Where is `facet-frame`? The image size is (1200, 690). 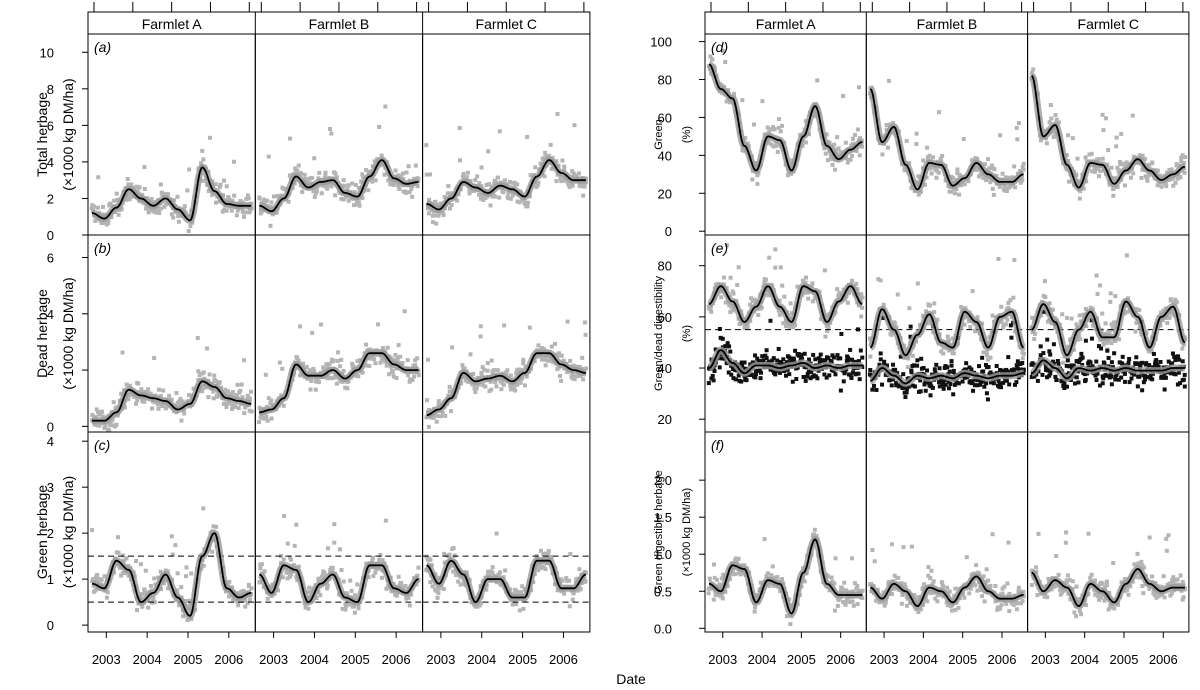
facet-frame is located at coordinates (785, 134).